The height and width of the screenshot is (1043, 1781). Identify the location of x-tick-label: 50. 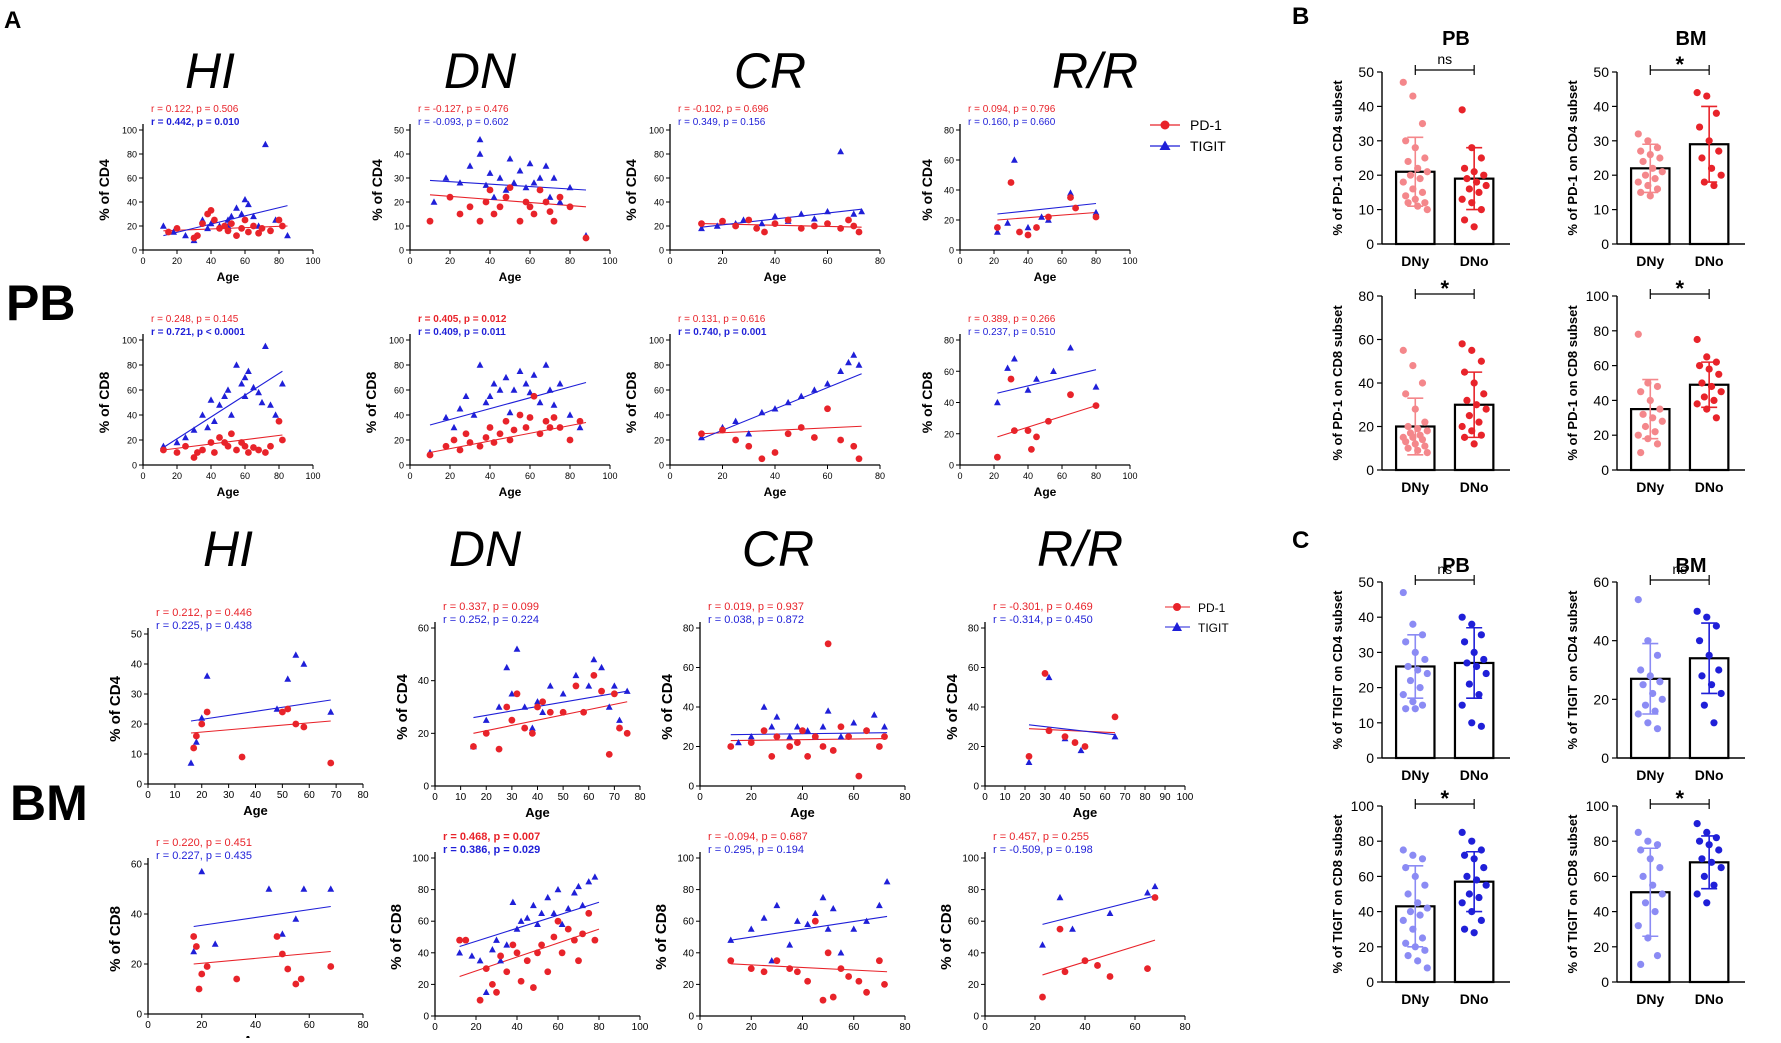
(564, 797).